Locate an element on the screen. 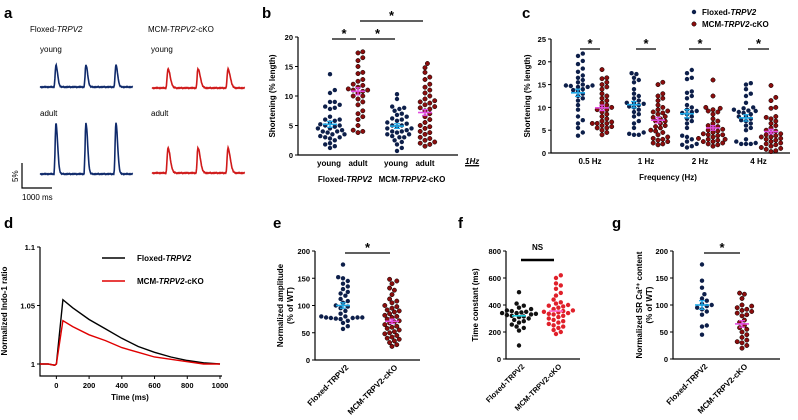 Image resolution: width=798 pixels, height=420 pixels. series-floxed-trpv2-young is located at coordinates (331, 111).